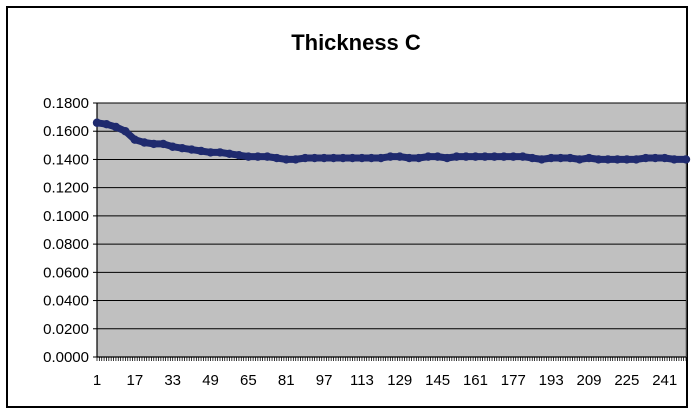 This screenshot has height=416, width=696. What do you see at coordinates (66, 301) in the screenshot?
I see `y-tick-label: 0.0400` at bounding box center [66, 301].